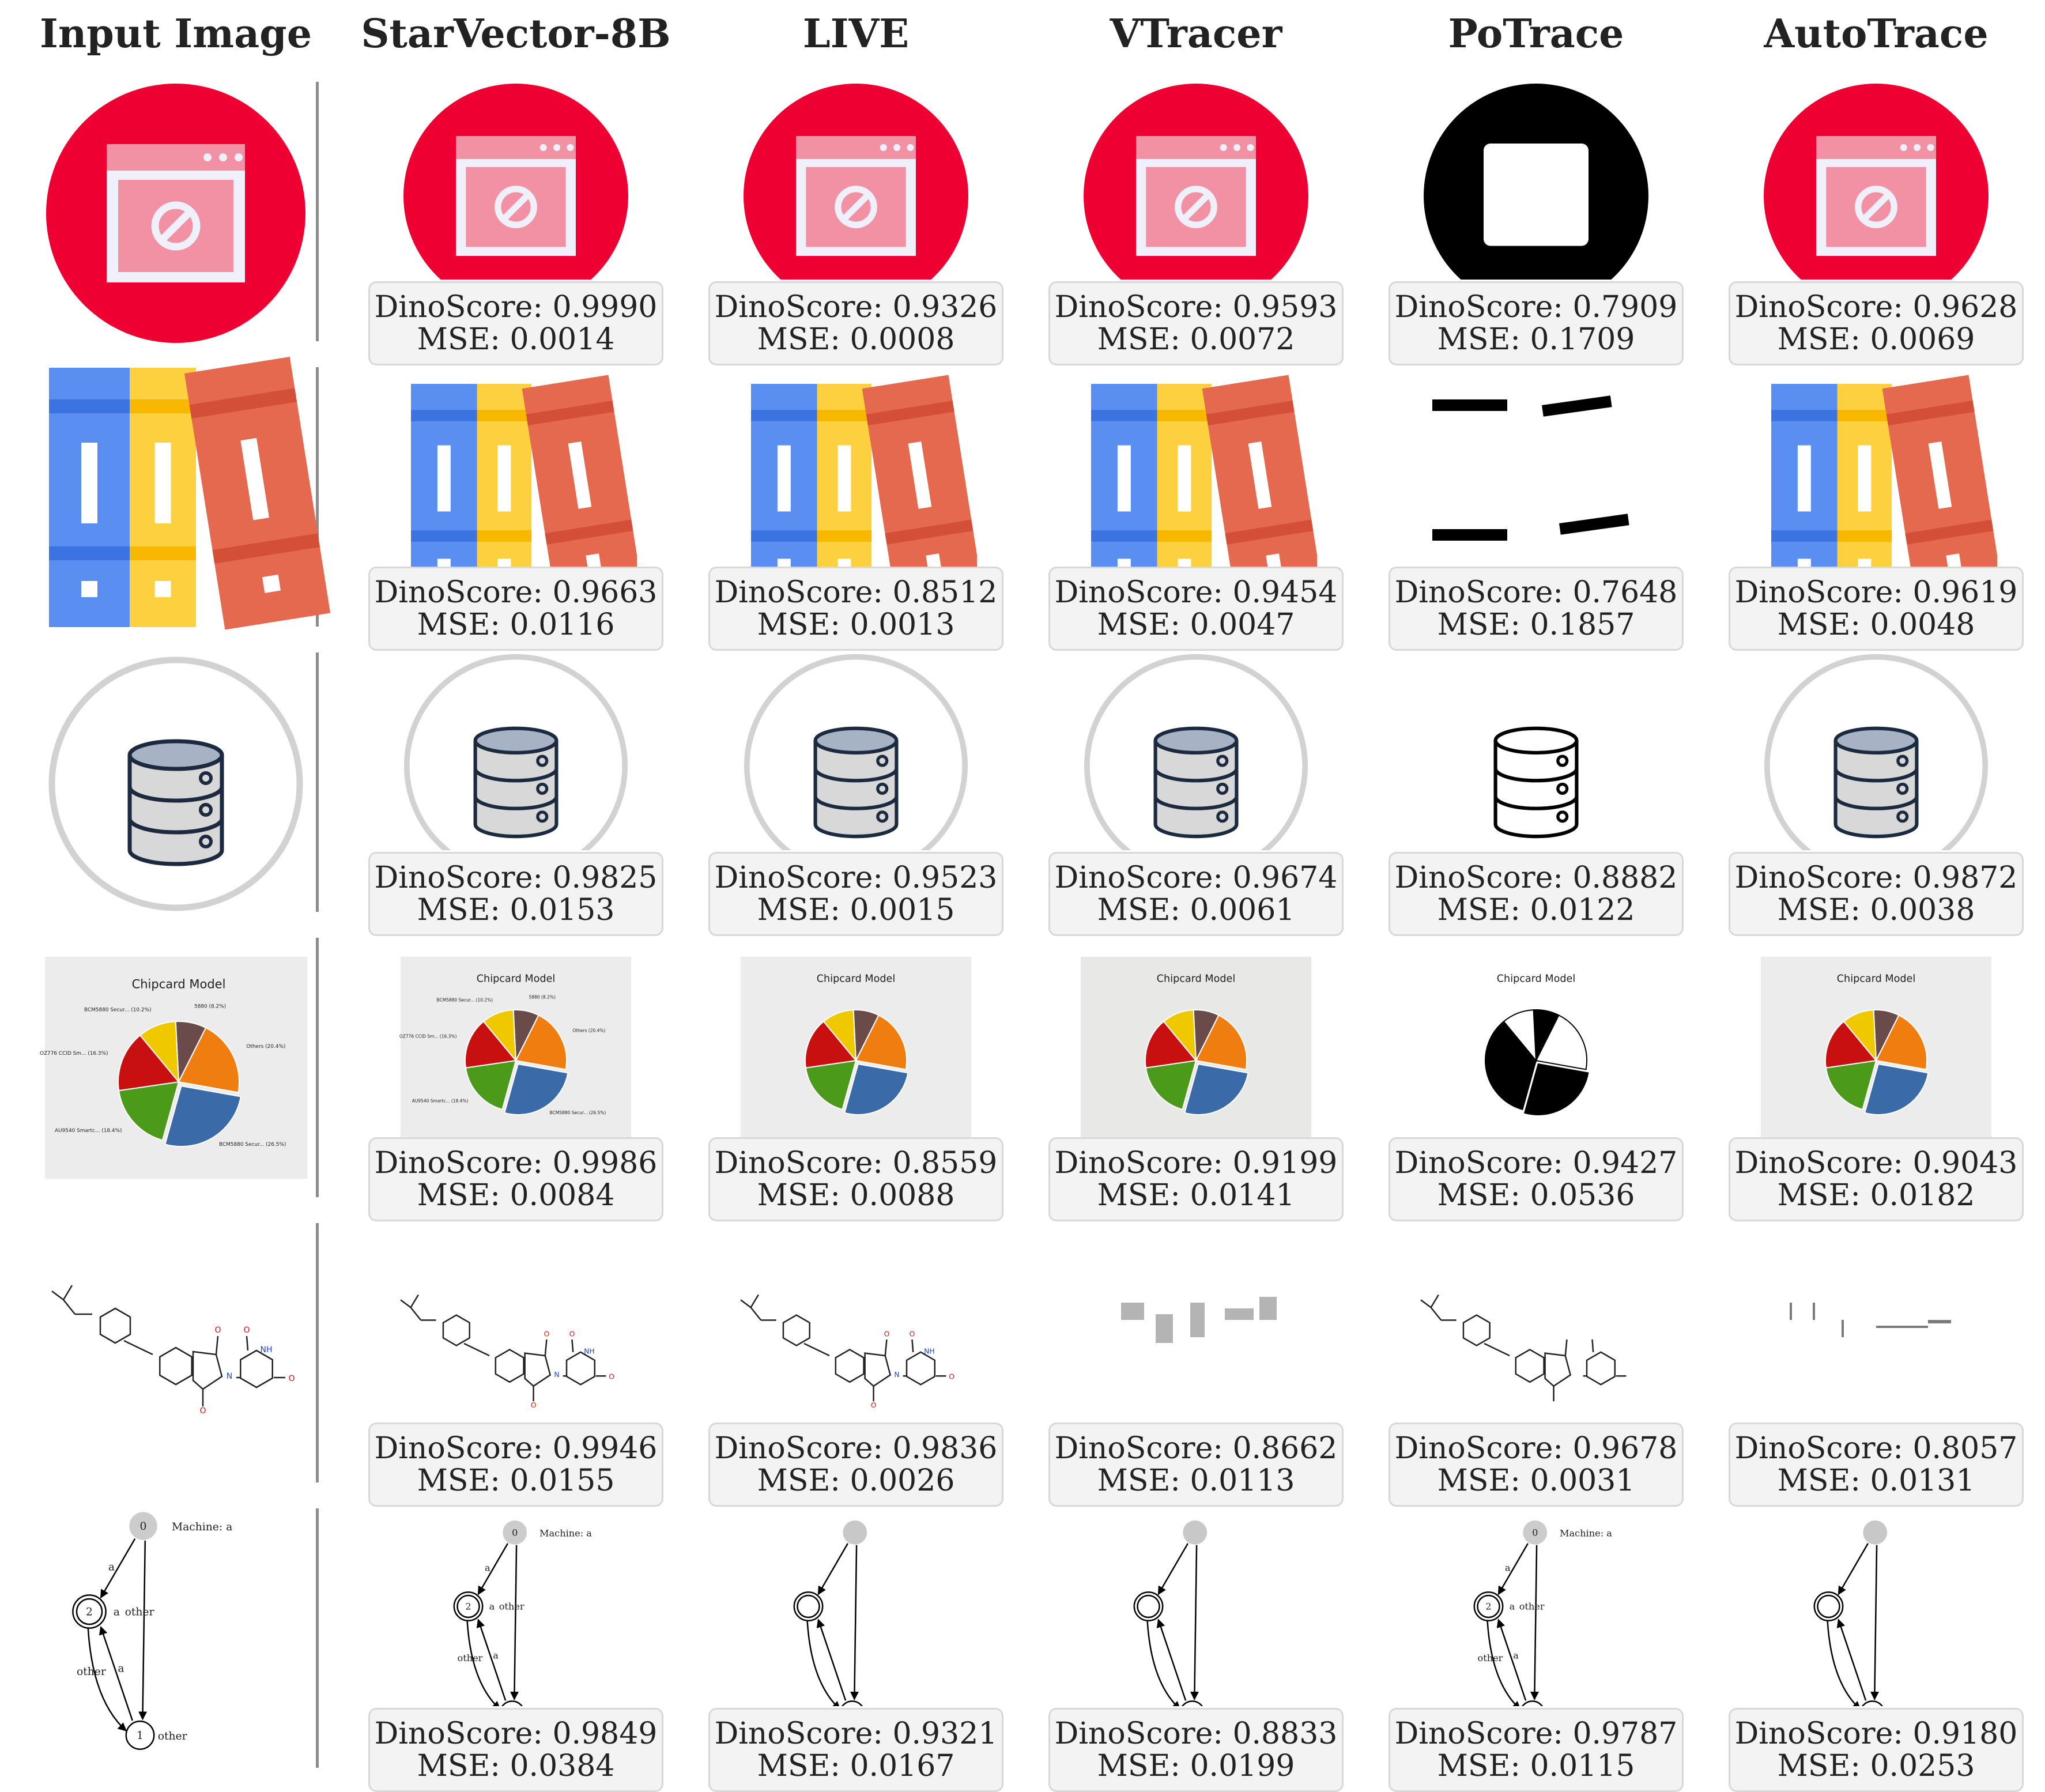  What do you see at coordinates (856, 34) in the screenshot?
I see `column-header: LIVE` at bounding box center [856, 34].